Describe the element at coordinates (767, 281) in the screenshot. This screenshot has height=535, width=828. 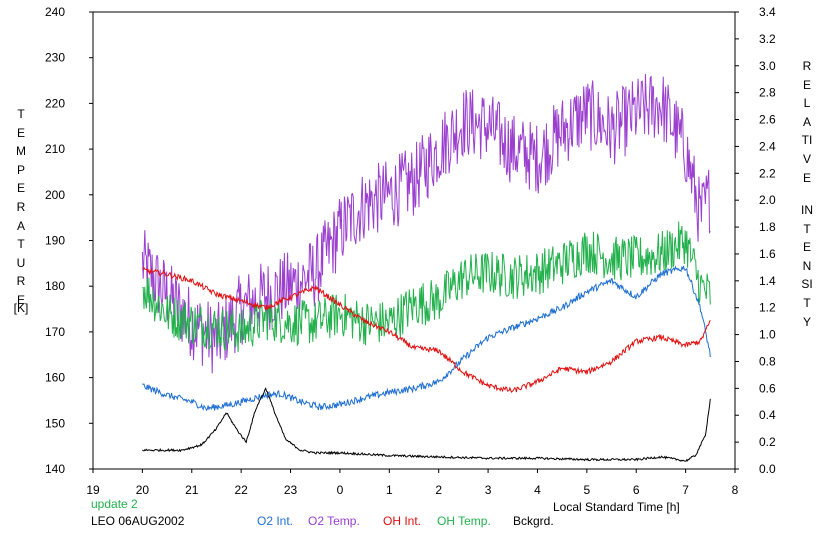
I see `y-right-tick-label: 1.4` at that location.